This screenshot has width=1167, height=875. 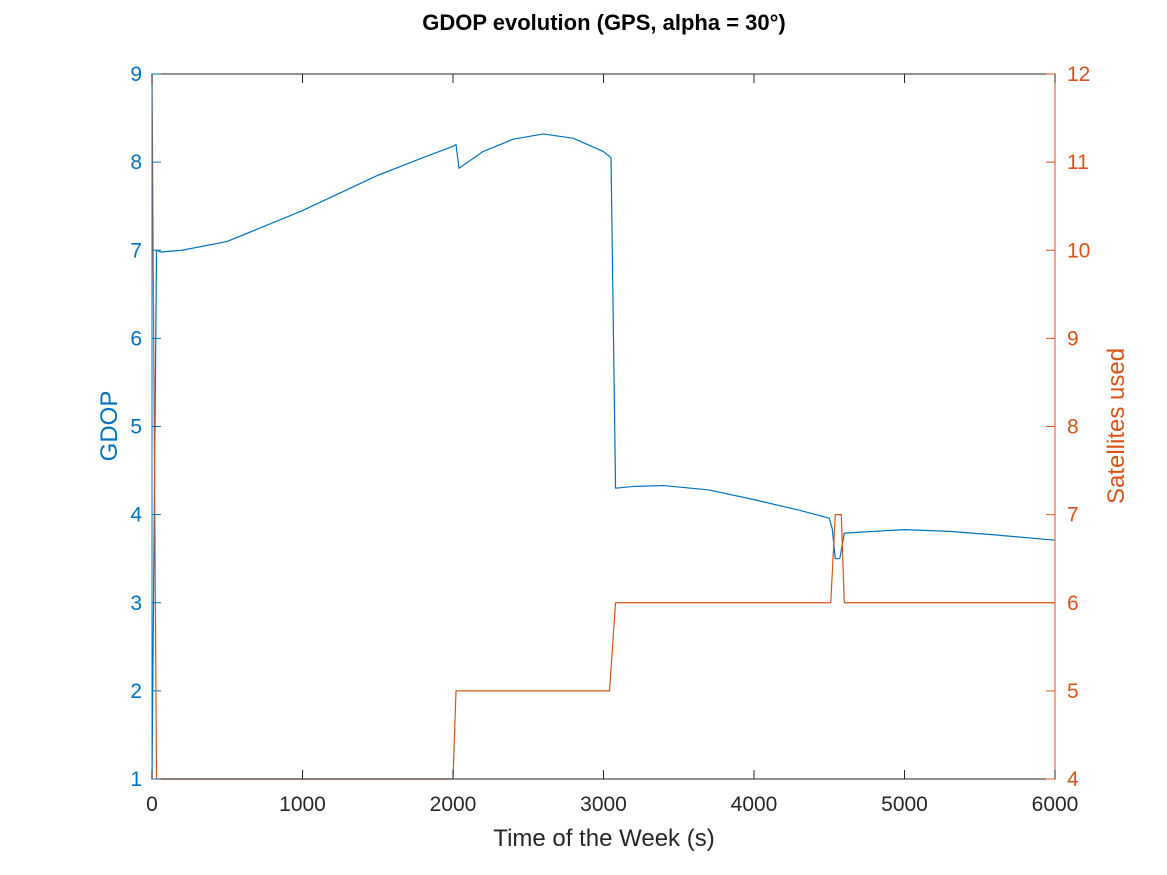 What do you see at coordinates (302, 804) in the screenshot?
I see `x-tick-label: 1000` at bounding box center [302, 804].